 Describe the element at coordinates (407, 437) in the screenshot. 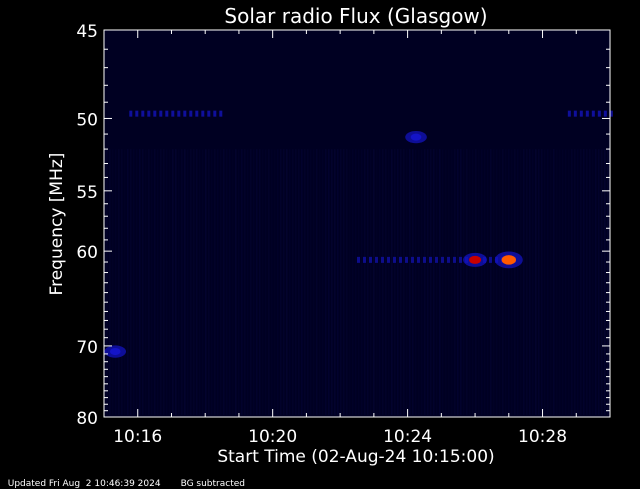

I see `x-tick-label: 10:24` at that location.